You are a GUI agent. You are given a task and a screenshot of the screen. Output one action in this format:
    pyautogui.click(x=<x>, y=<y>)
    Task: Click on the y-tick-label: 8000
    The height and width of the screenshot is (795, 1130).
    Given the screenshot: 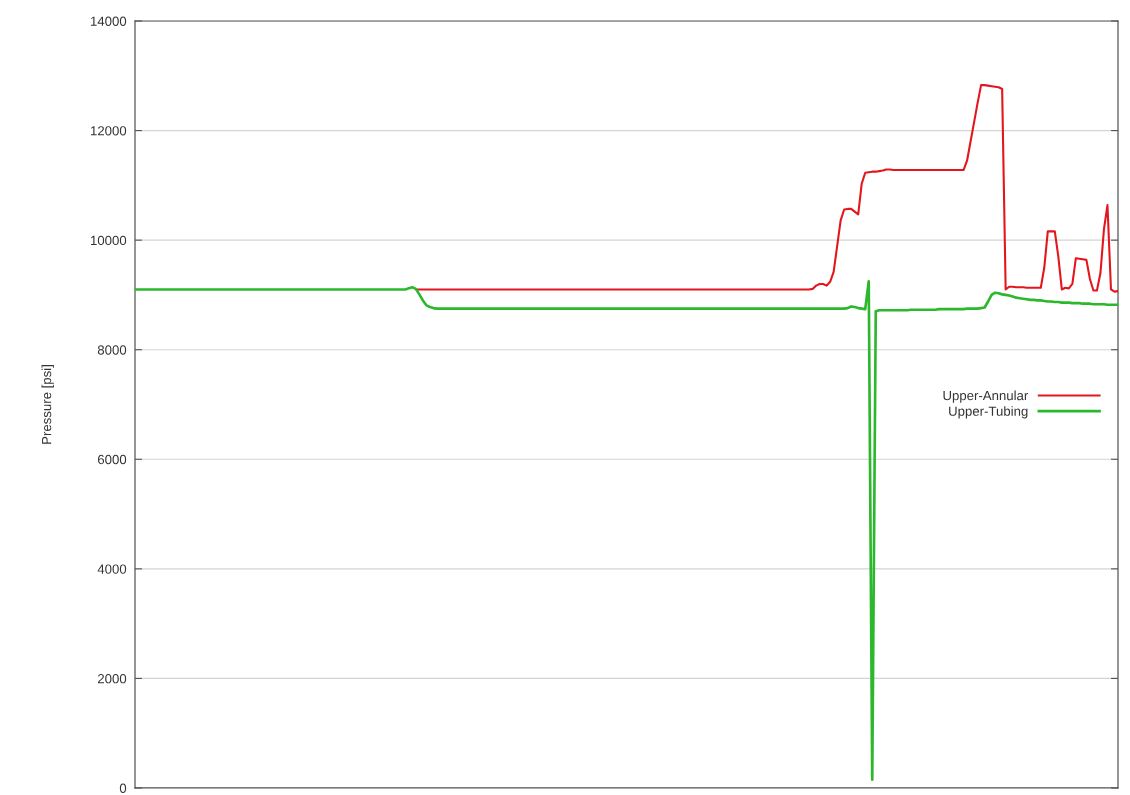 What is the action you would take?
    pyautogui.click(x=112, y=350)
    